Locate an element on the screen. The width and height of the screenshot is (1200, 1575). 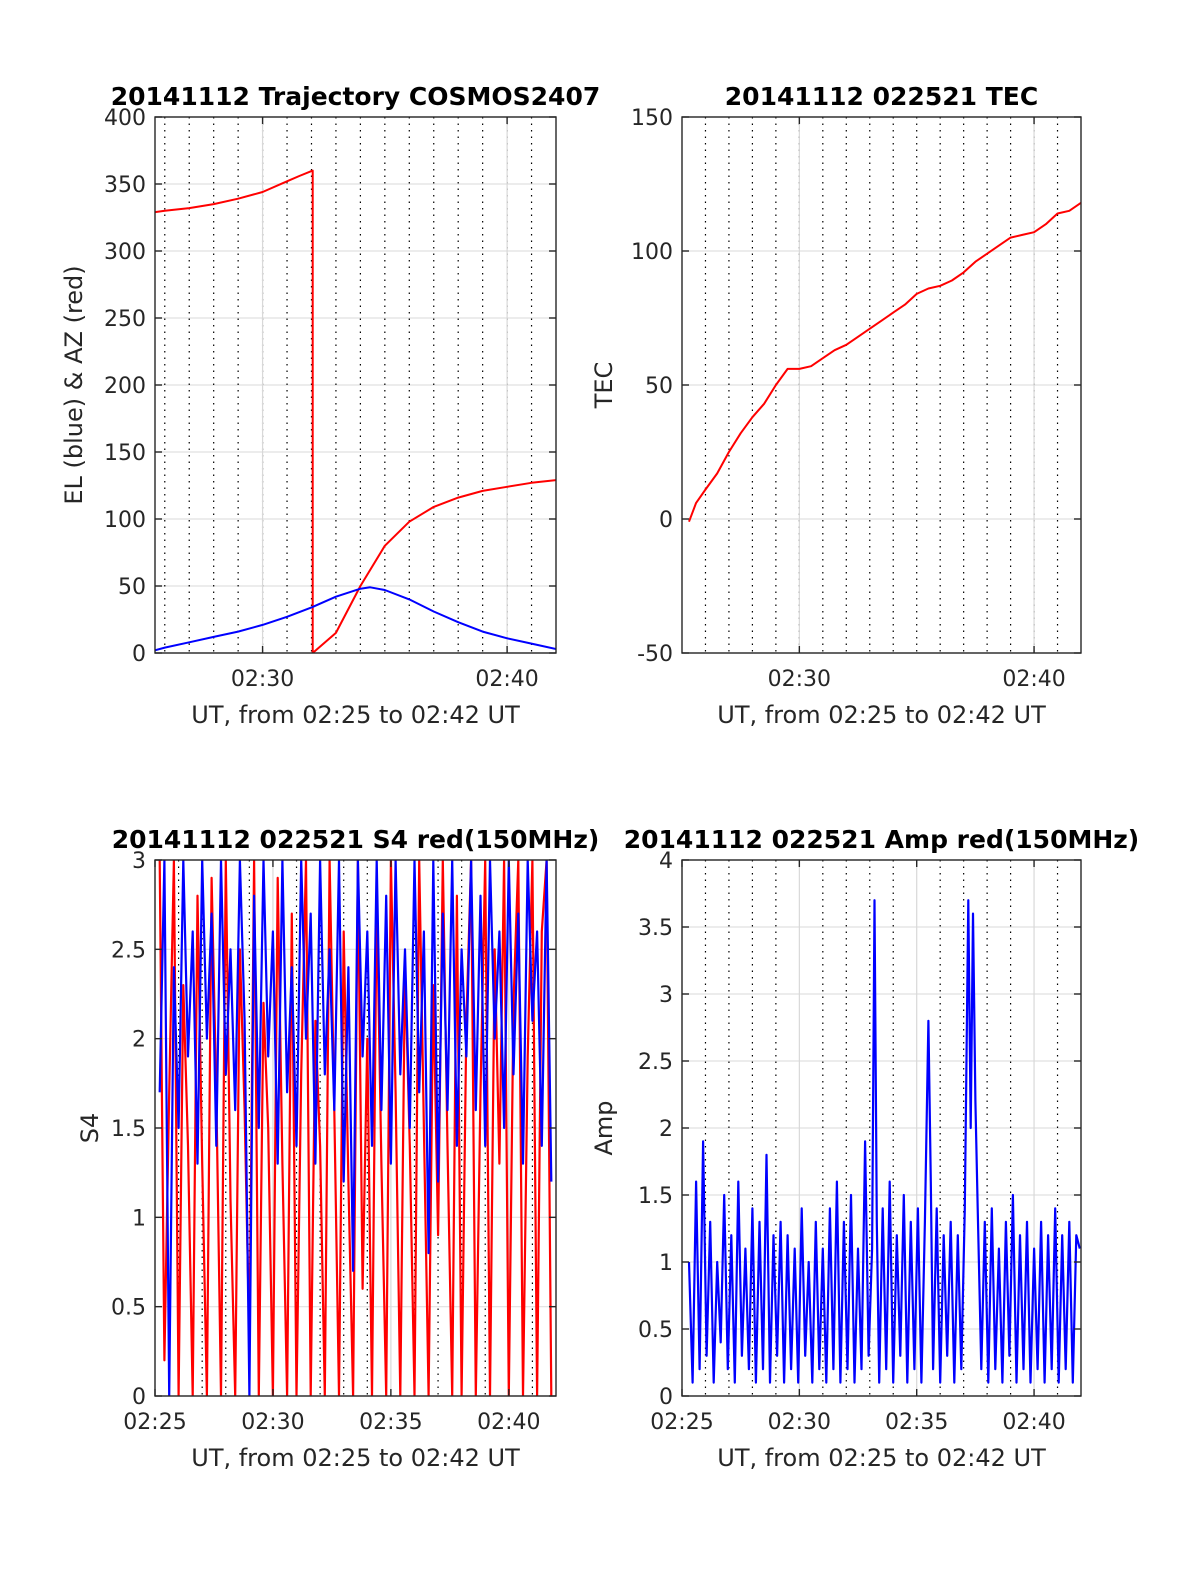
y-tick-label: 4 is located at coordinates (666, 861).